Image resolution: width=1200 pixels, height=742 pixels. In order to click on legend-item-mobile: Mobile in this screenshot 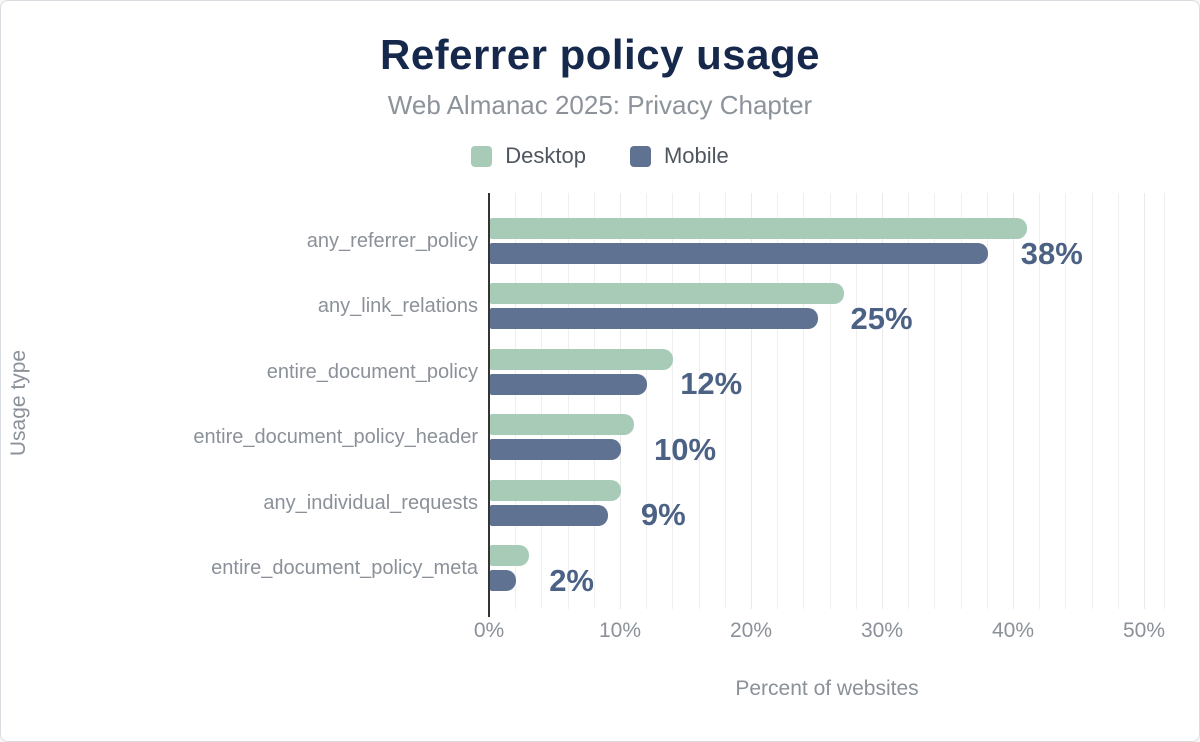, I will do `click(679, 156)`.